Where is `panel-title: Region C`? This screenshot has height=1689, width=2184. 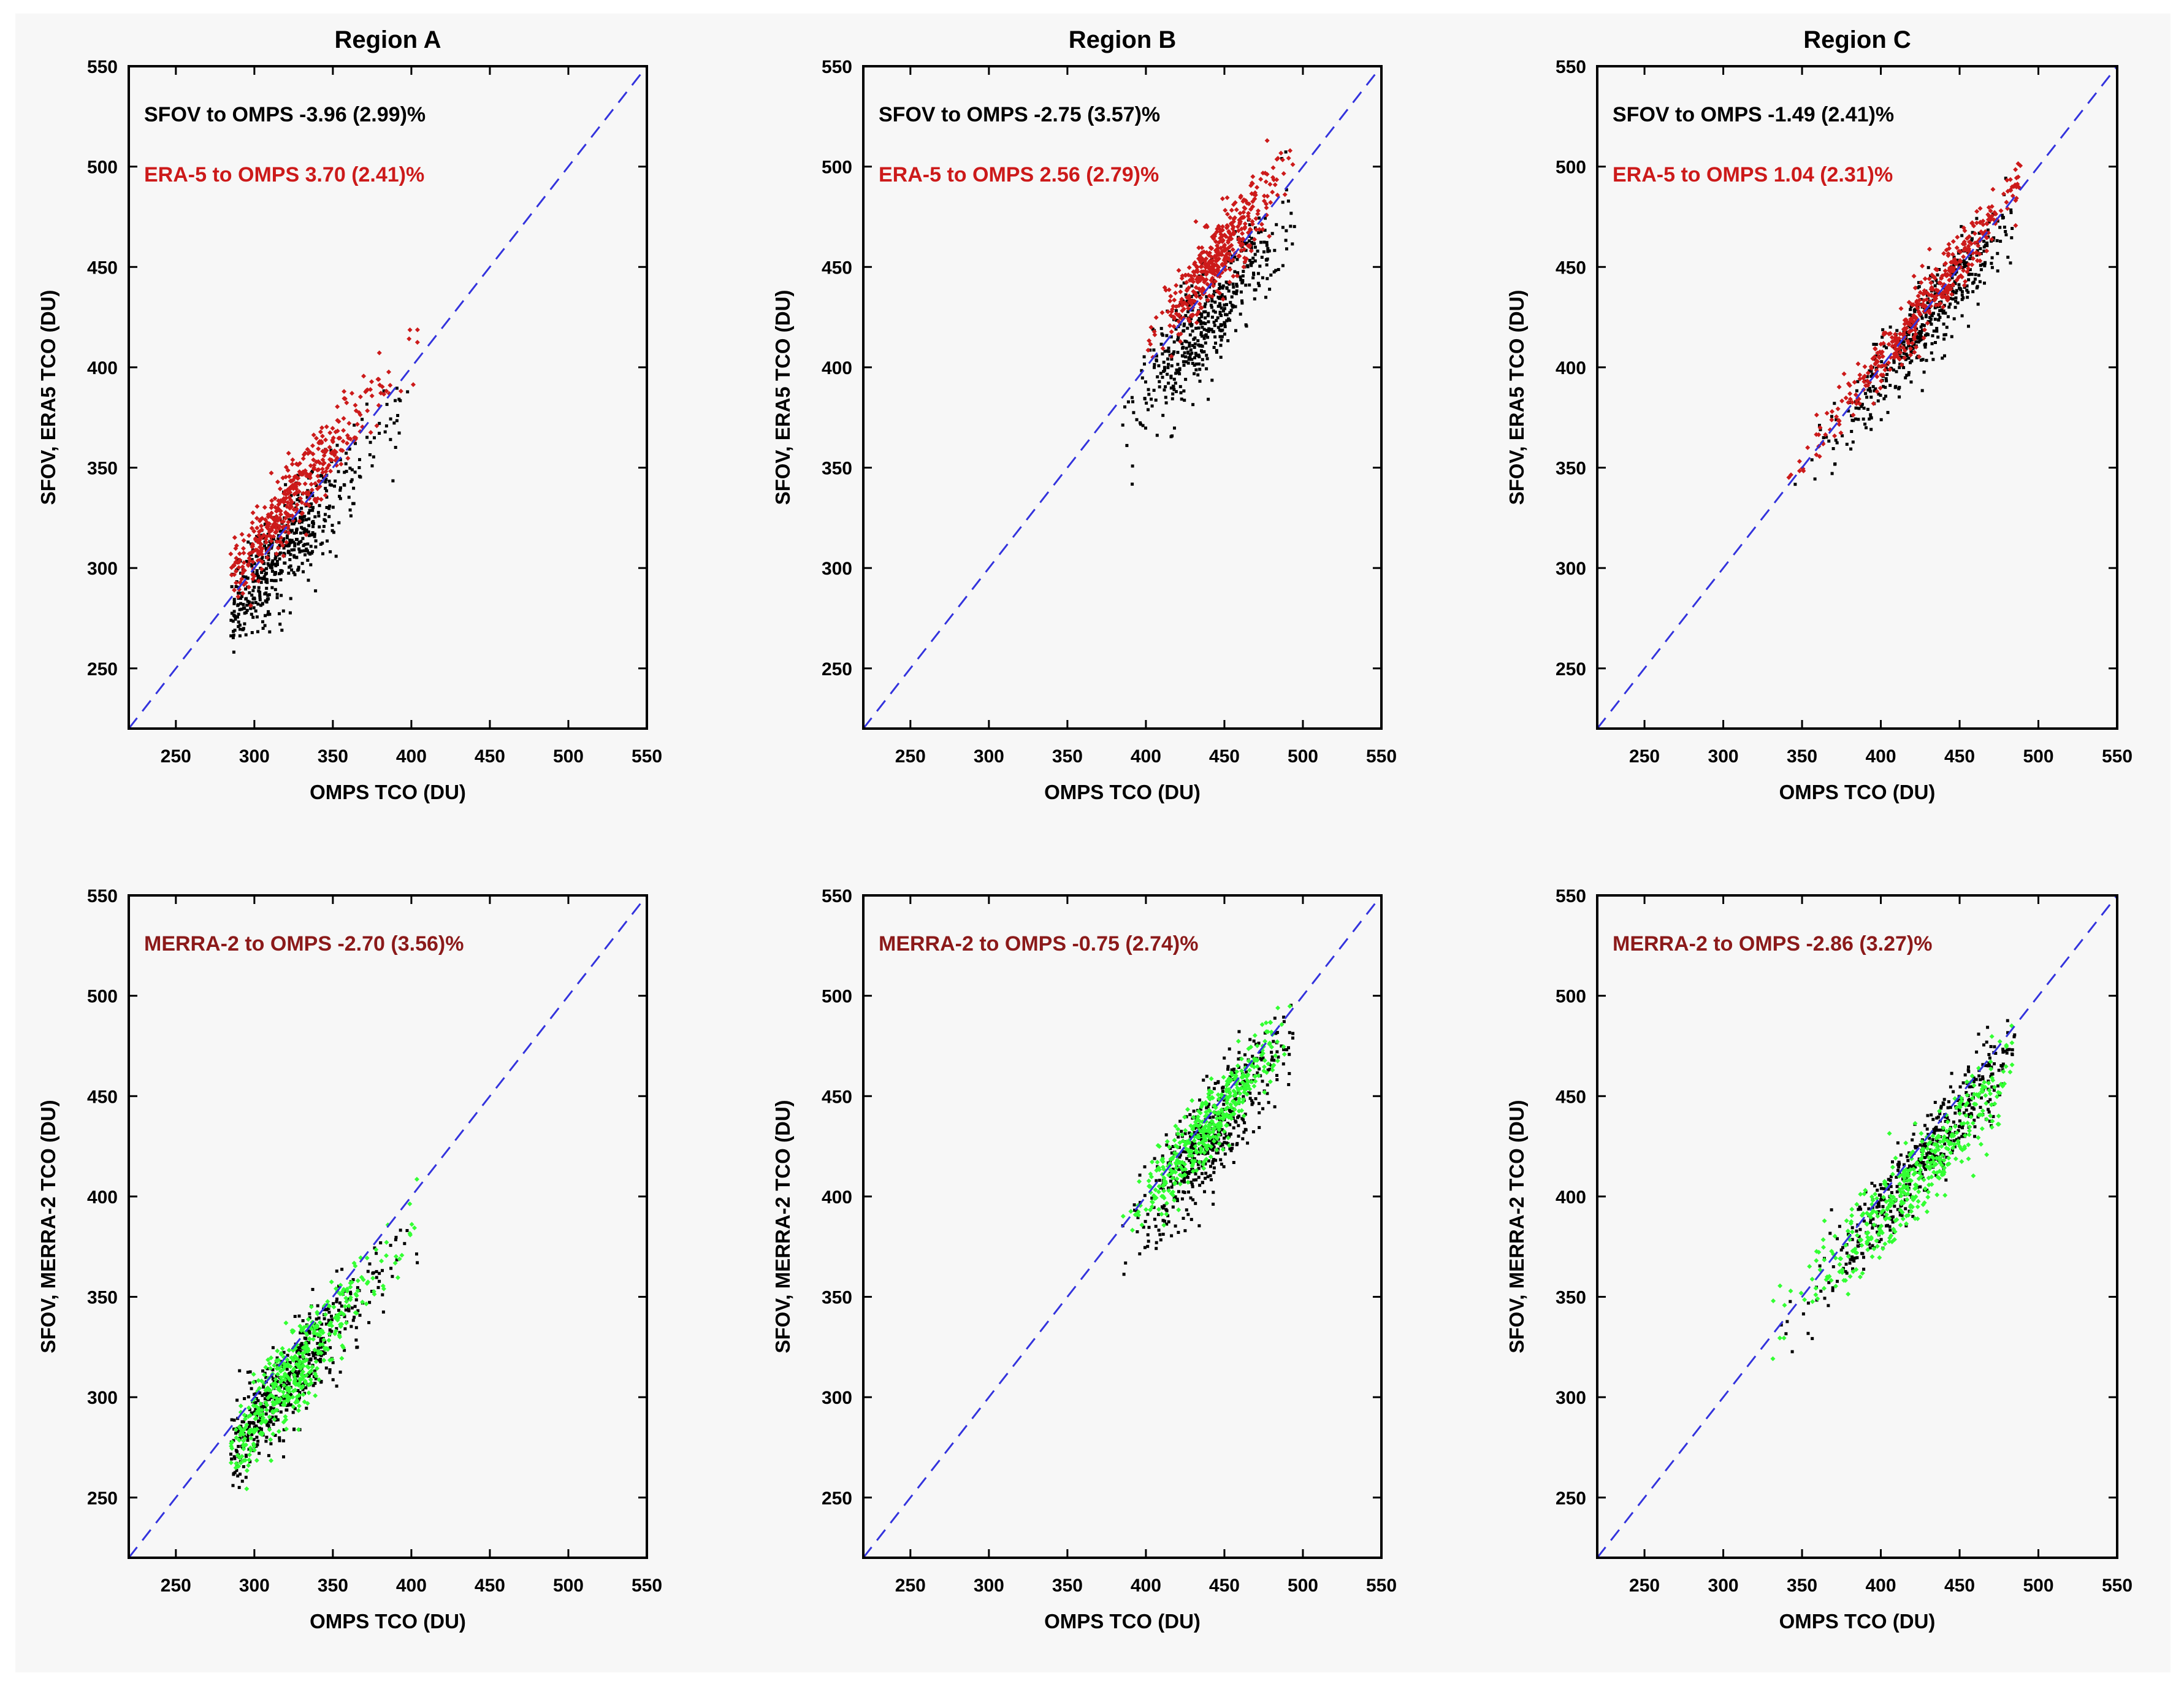
panel-title: Region C is located at coordinates (1857, 39).